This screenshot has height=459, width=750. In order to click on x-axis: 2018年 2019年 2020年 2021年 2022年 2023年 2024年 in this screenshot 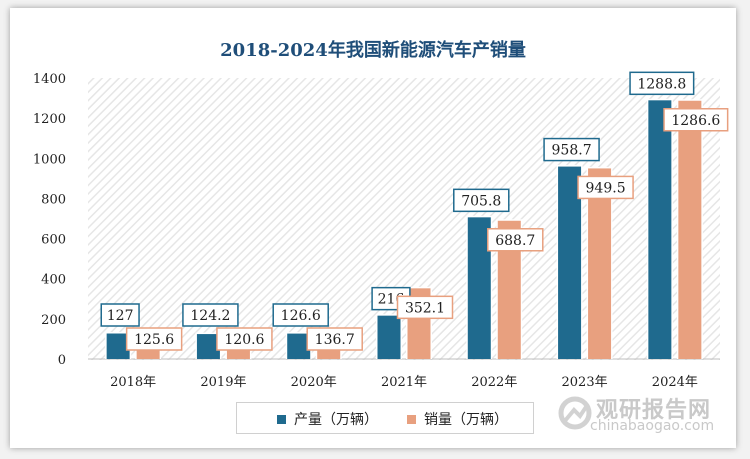, I will do `click(404, 382)`.